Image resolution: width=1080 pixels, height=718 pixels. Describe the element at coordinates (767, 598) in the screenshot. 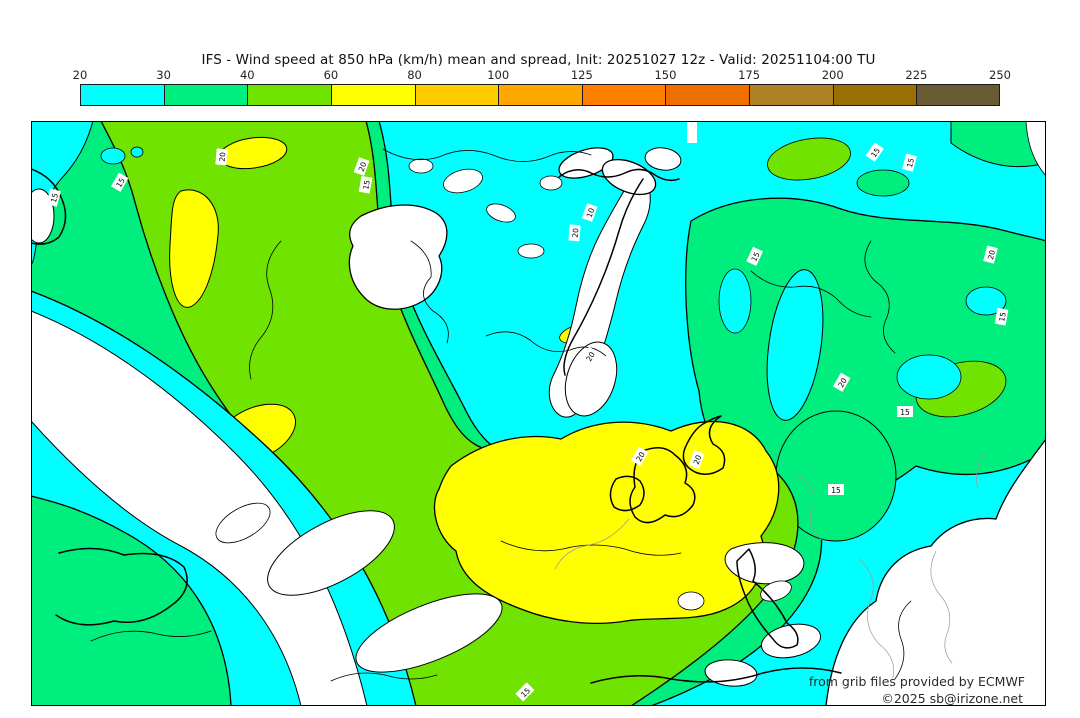

I see `coastline-italy` at that location.